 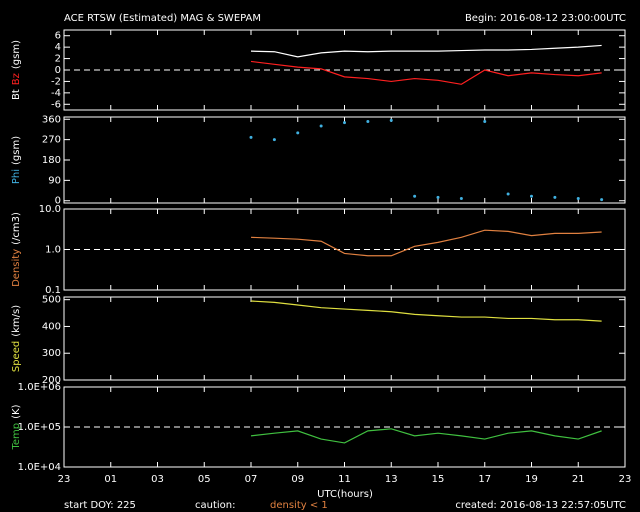 I want to click on y-tick-label: 1.0E+05, so click(x=39, y=427).